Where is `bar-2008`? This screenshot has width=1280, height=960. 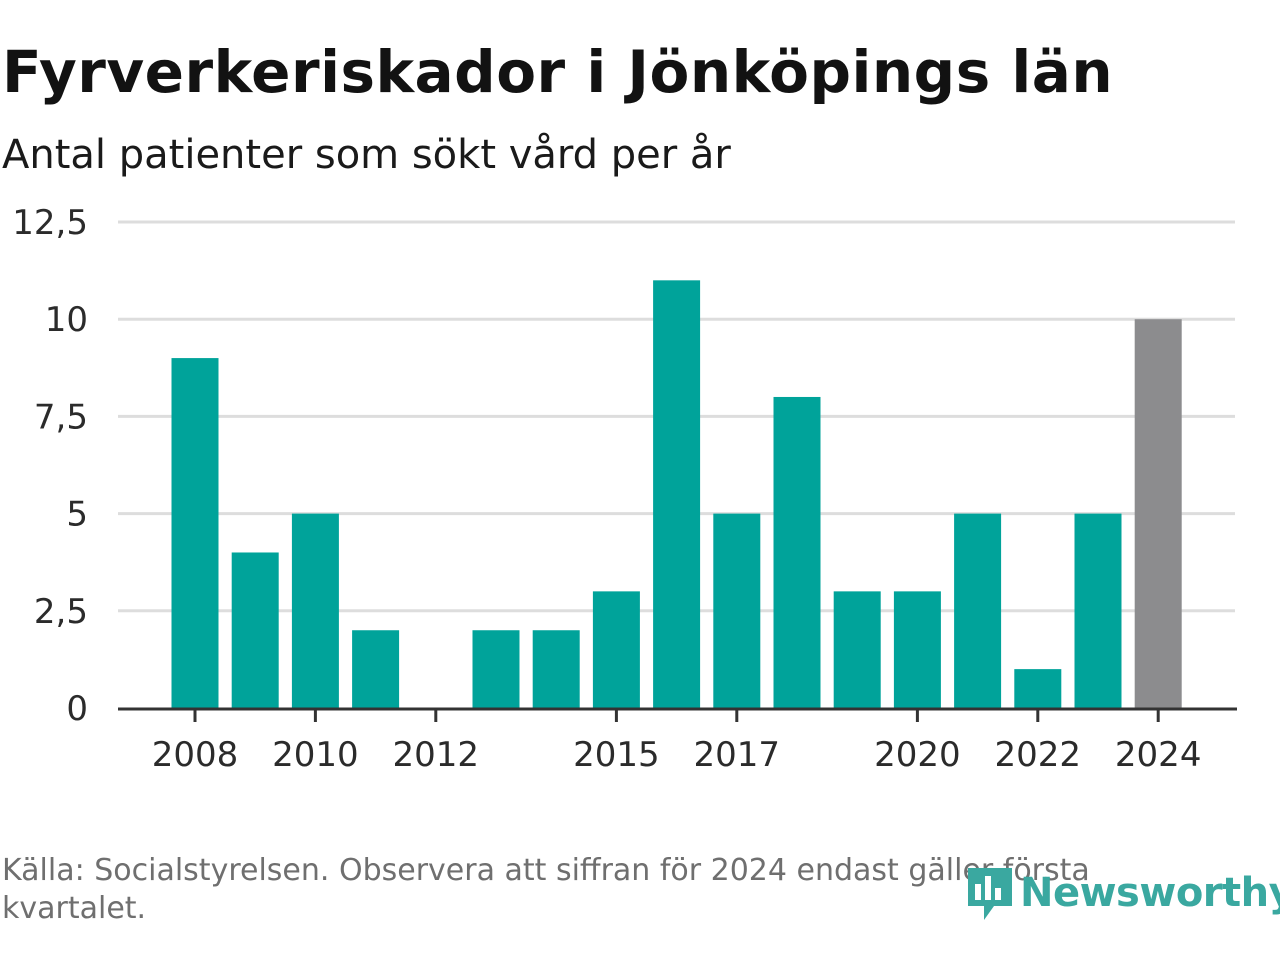
bar-2008 is located at coordinates (195, 533).